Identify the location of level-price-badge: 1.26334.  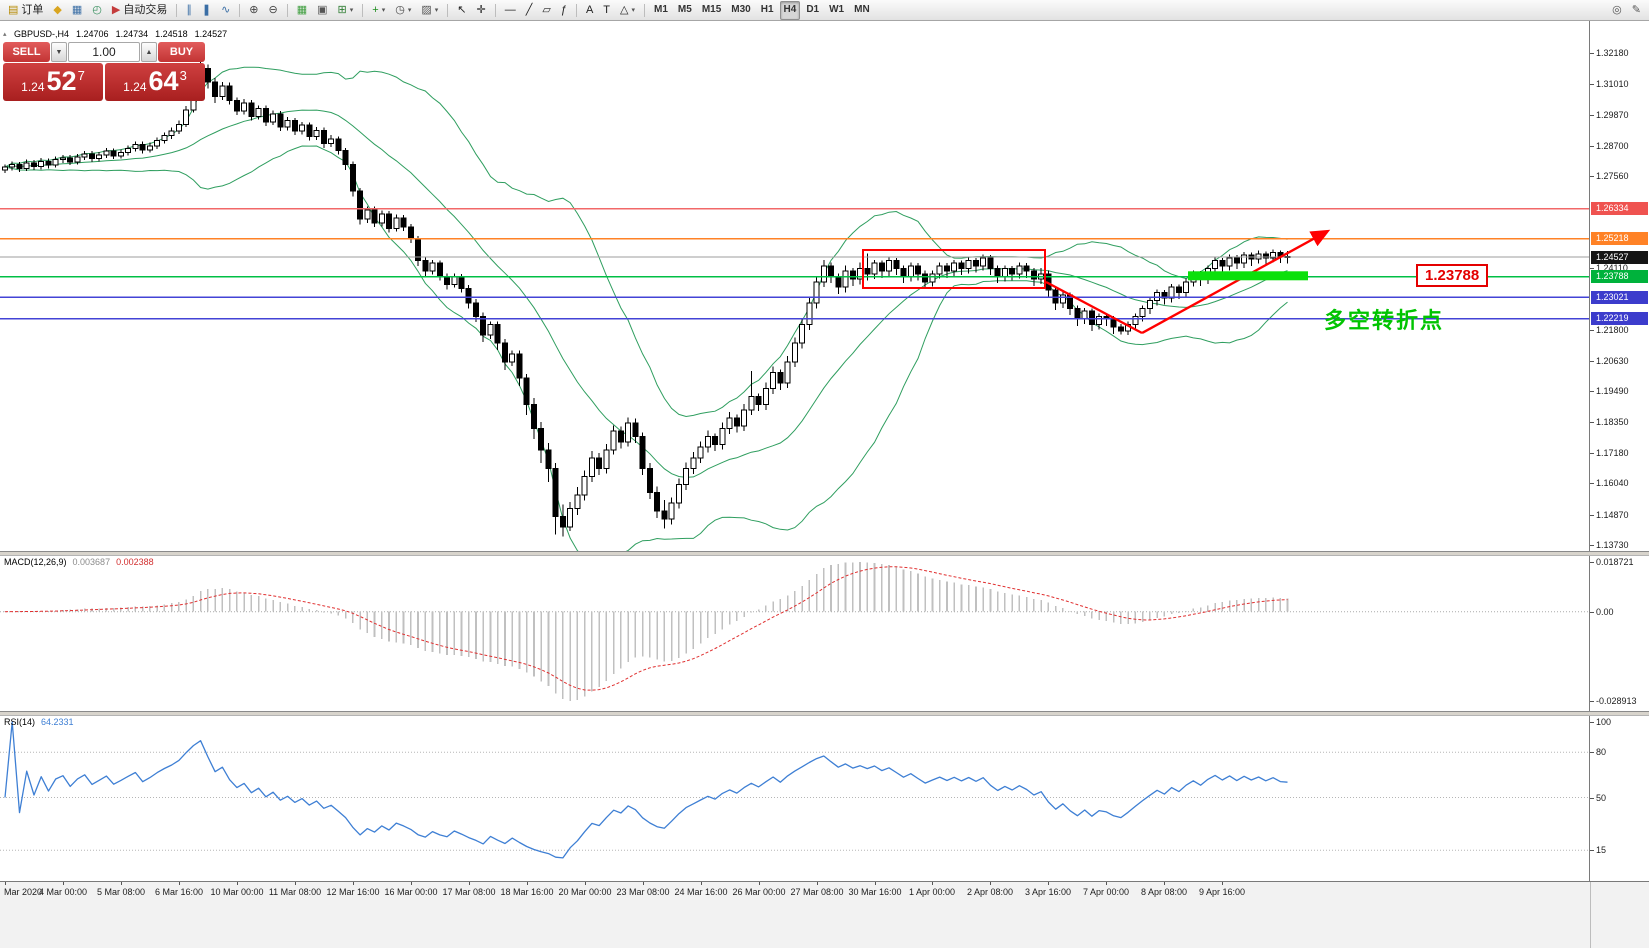
(1619, 208).